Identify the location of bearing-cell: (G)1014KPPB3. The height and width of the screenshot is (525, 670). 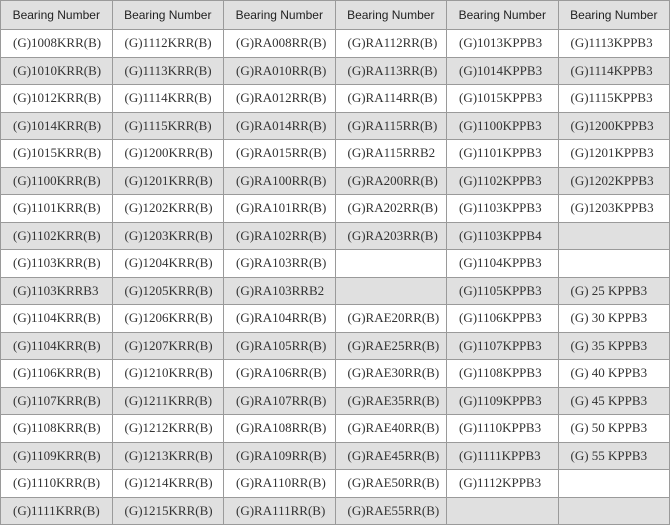
(502, 70).